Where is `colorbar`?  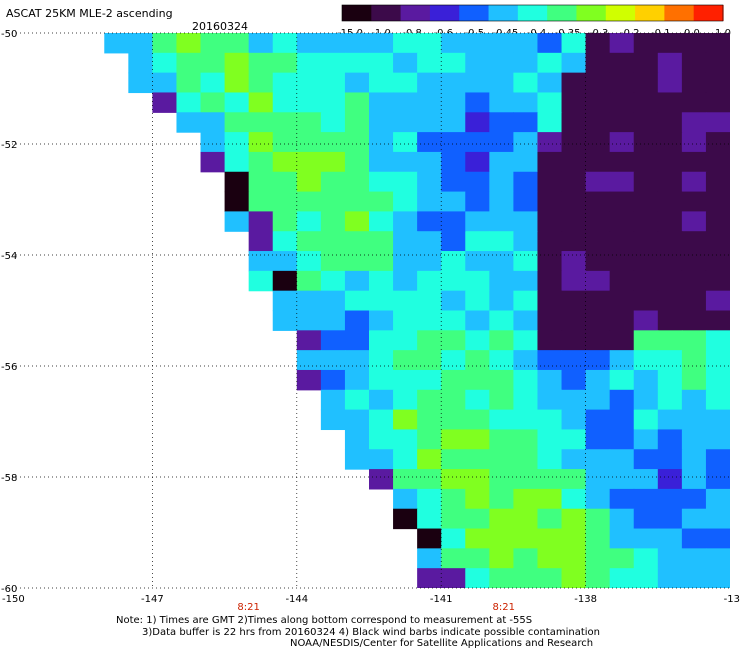
colorbar is located at coordinates (532, 13).